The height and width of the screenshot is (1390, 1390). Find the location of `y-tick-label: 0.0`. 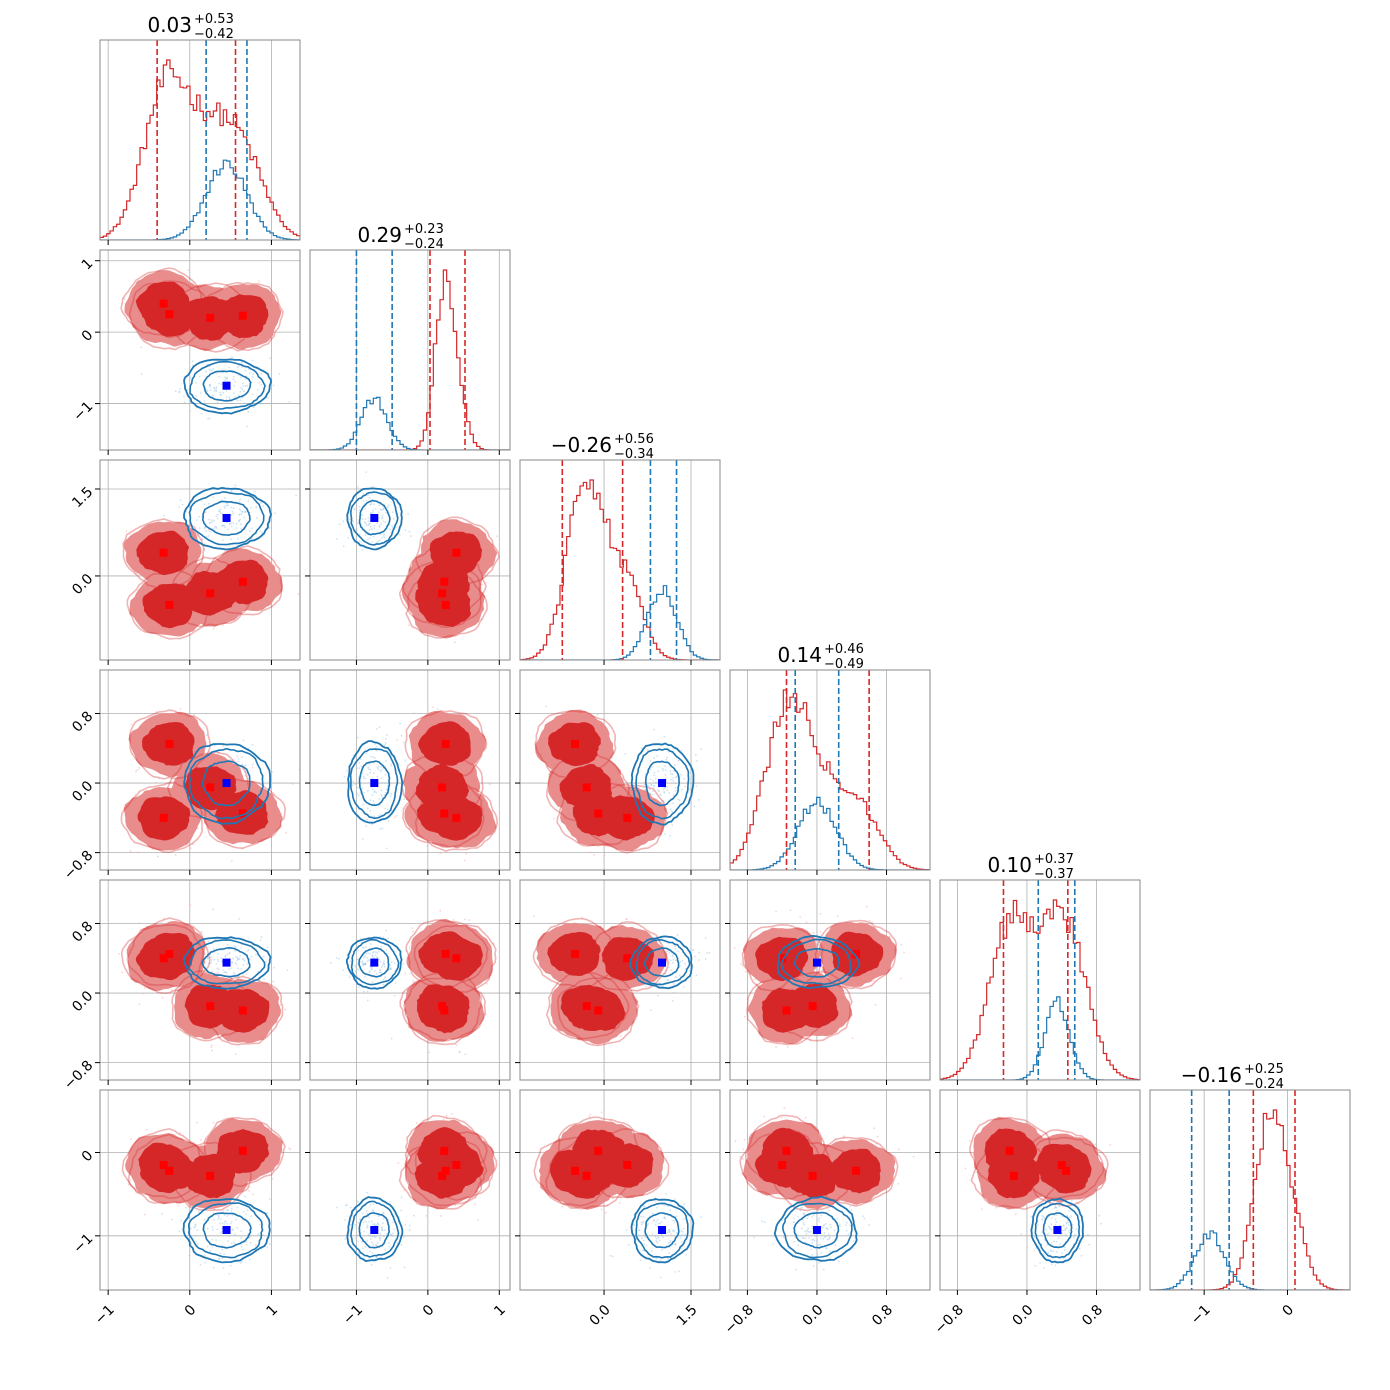

y-tick-label: 0.0 is located at coordinates (82, 1001).